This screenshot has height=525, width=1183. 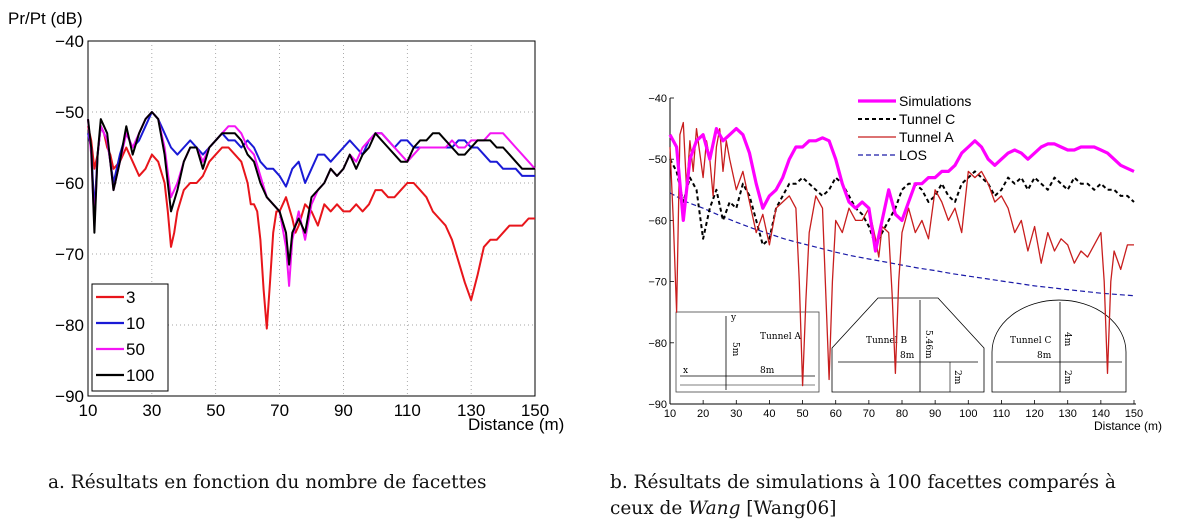 I want to click on chart-a-ytick: −90, so click(x=69, y=396).